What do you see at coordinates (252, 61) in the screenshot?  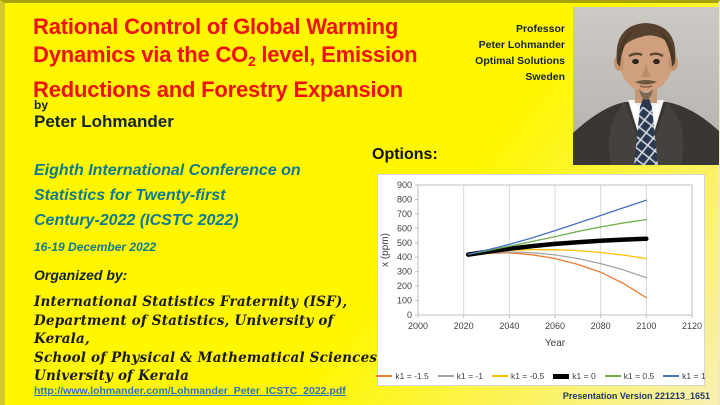 I see `co2-subscript: 2` at bounding box center [252, 61].